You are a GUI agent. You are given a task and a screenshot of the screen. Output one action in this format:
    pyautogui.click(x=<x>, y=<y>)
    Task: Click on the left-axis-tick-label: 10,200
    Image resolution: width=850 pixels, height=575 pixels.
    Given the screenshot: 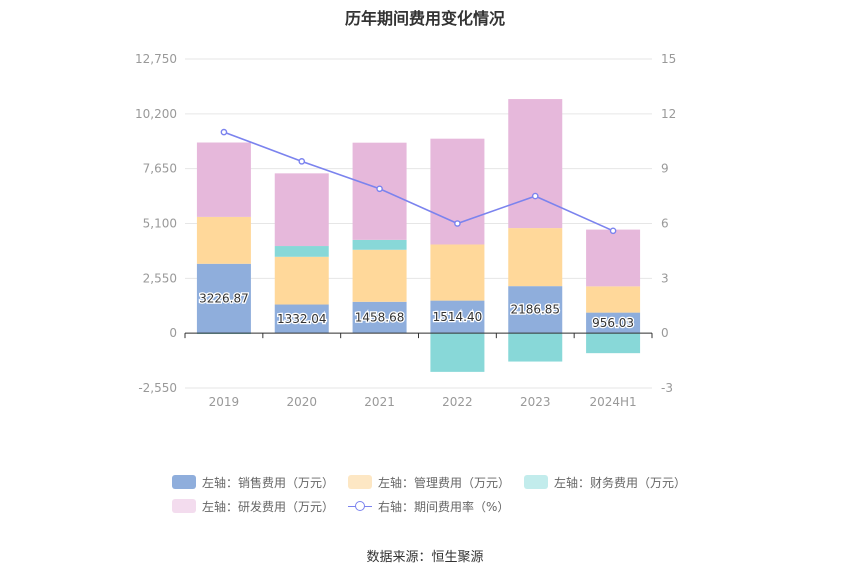 What is the action you would take?
    pyautogui.click(x=156, y=114)
    